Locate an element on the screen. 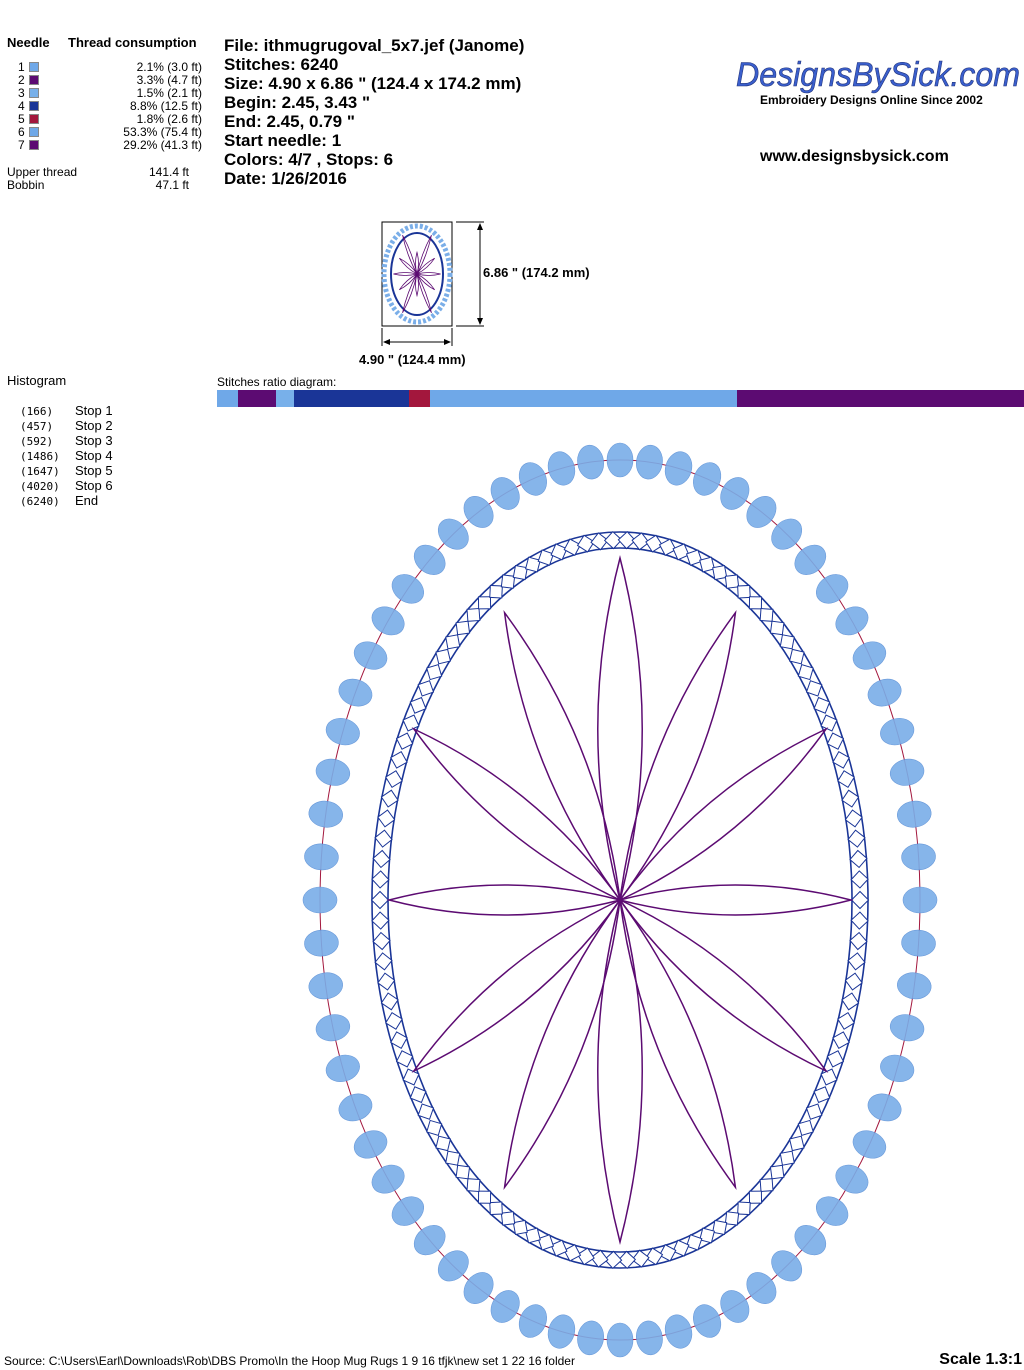 The image size is (1024, 1370). needle-row: 7 29.2% (41.3 ft) is located at coordinates (104, 145).